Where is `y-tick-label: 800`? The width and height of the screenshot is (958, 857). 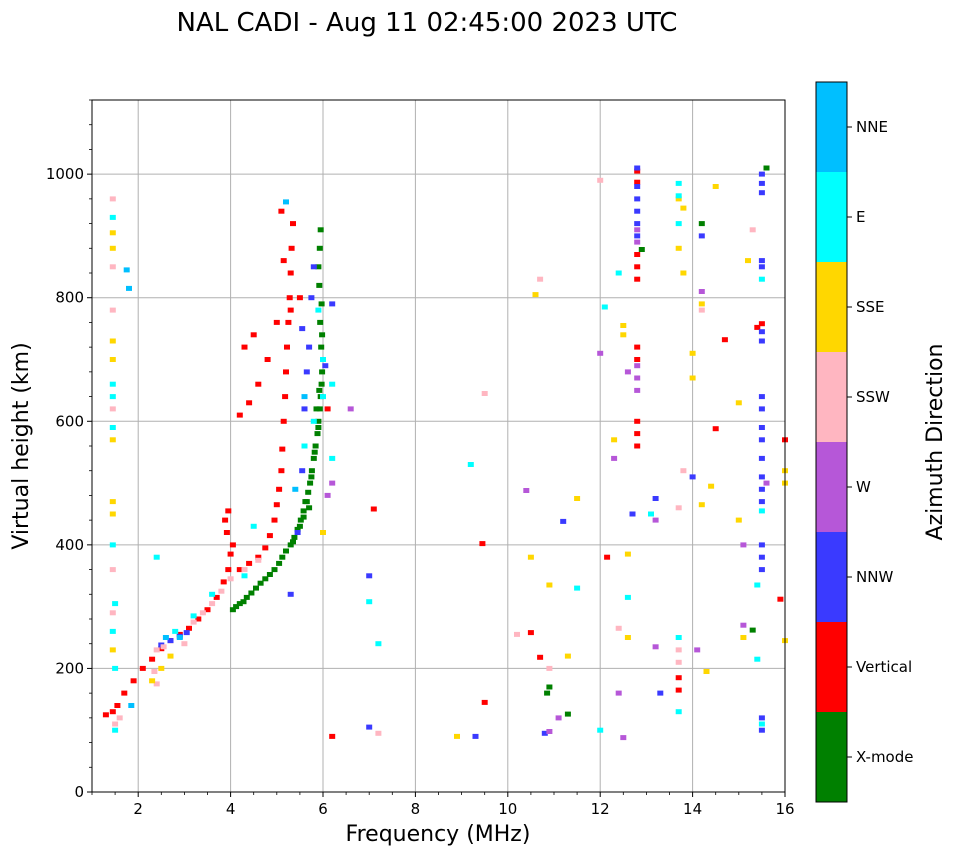
y-tick-label: 800 is located at coordinates (69, 298).